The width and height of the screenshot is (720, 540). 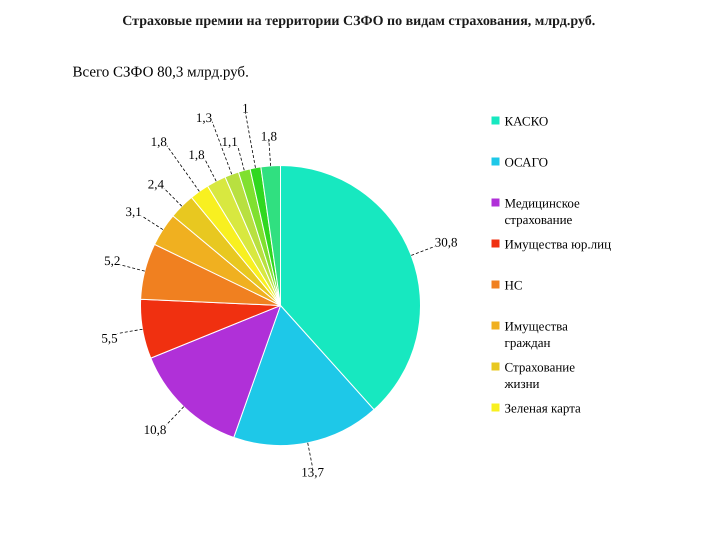 I want to click on data-label: 2,4, so click(x=156, y=184).